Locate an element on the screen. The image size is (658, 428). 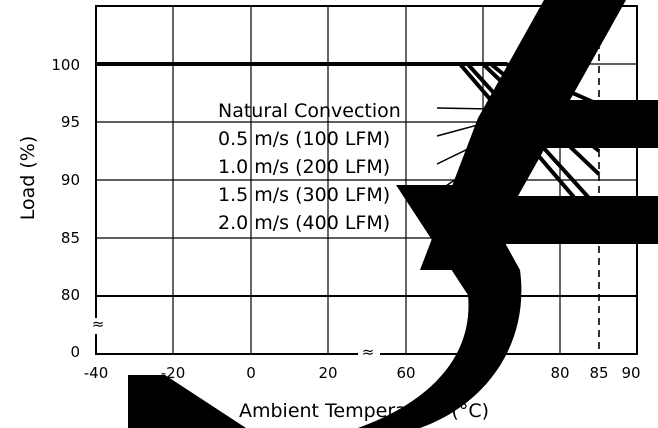
legend-label-2-0-ms: 2.0 m/s (400 LFM) is located at coordinates (304, 223).